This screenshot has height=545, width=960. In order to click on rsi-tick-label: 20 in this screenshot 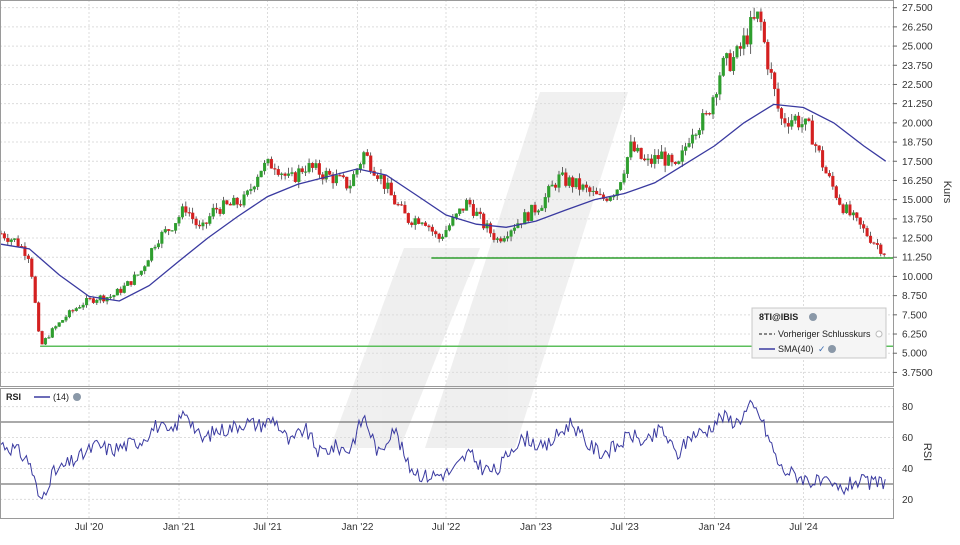, I will do `click(908, 500)`.